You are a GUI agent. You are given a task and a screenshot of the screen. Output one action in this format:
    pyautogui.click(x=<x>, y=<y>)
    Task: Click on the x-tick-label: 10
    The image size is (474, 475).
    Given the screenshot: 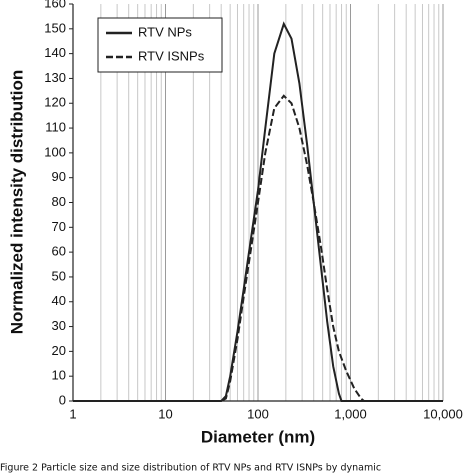 What is the action you would take?
    pyautogui.click(x=165, y=413)
    